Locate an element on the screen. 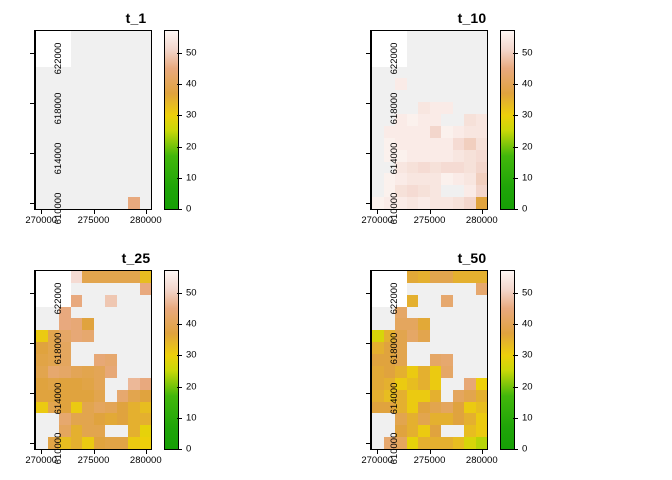 The height and width of the screenshot is (480, 672). y-tick-label: 610000 is located at coordinates (59, 448).